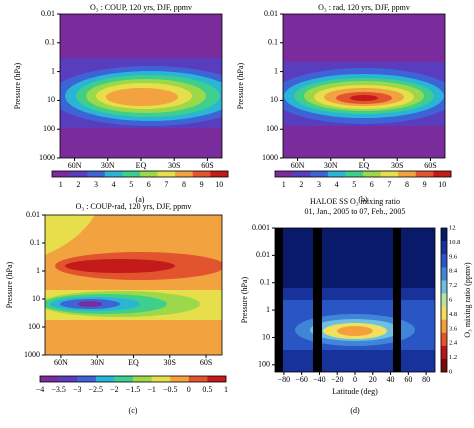 The width and height of the screenshot is (474, 428). I want to click on colorbar-tick-label: 5, so click(354, 184).